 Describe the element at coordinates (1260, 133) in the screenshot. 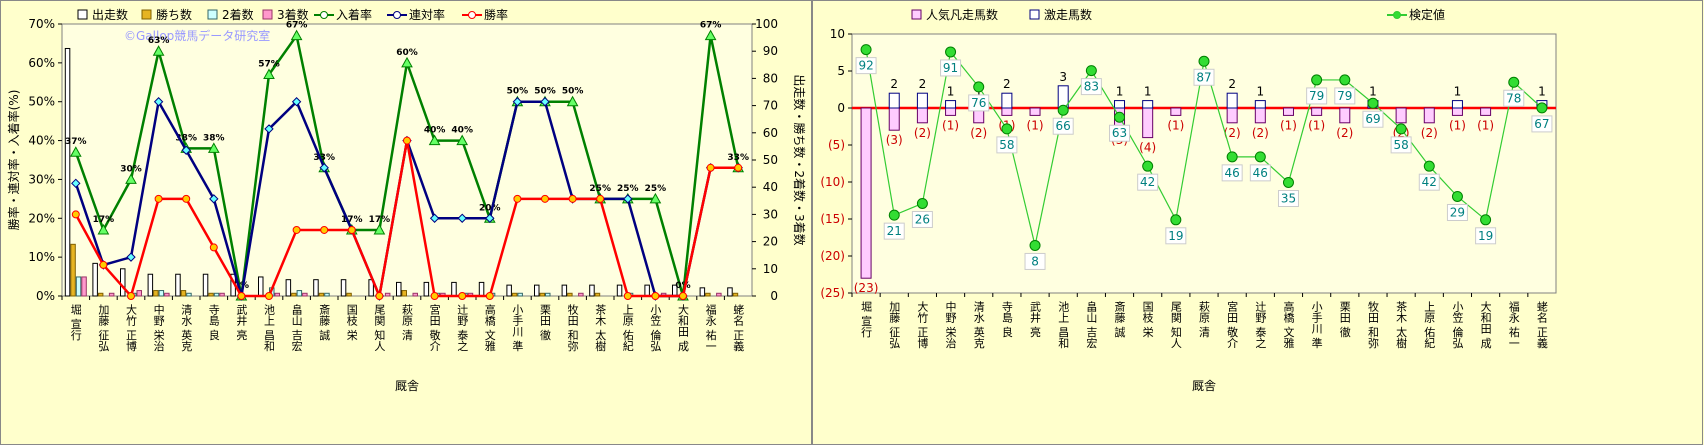

I see `bar-value-label: (2)` at that location.